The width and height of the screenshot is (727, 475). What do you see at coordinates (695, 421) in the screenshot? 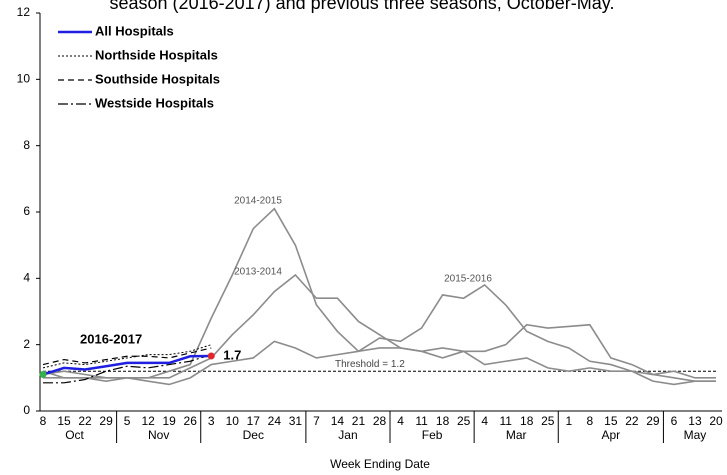
I see `x-tick-label: 13` at bounding box center [695, 421].